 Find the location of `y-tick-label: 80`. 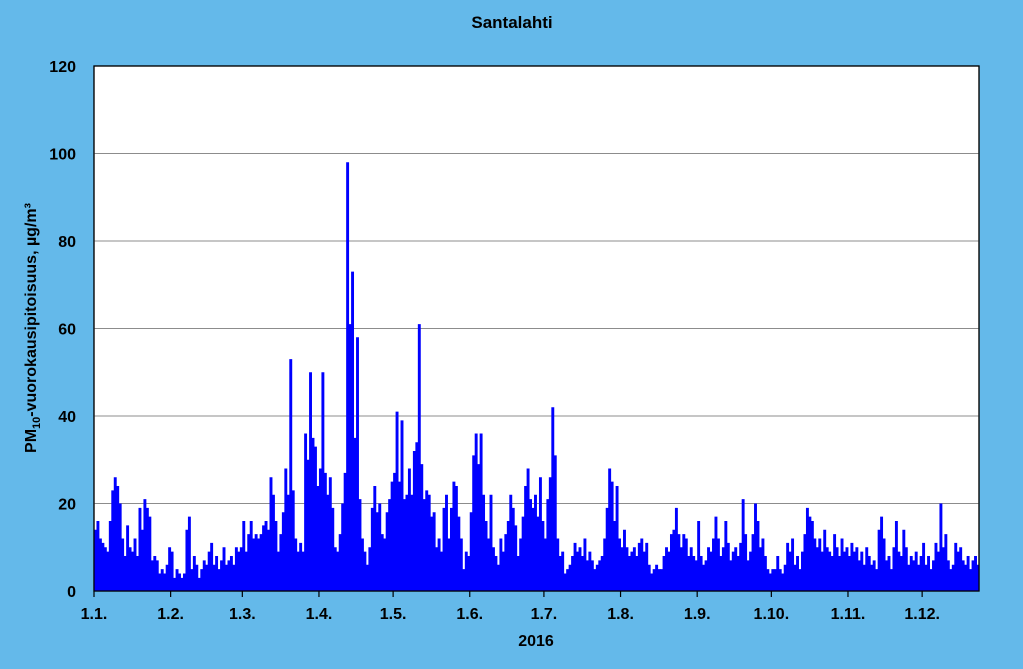

y-tick-label: 80 is located at coordinates (67, 242).